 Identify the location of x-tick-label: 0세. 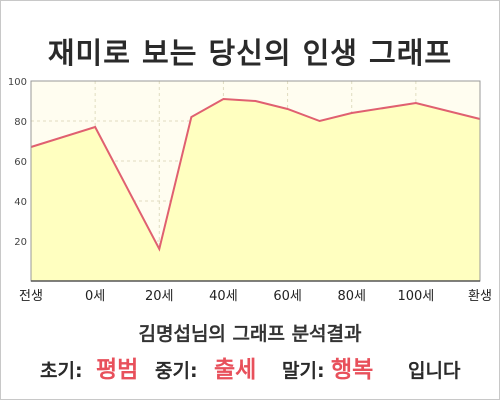
(95, 296).